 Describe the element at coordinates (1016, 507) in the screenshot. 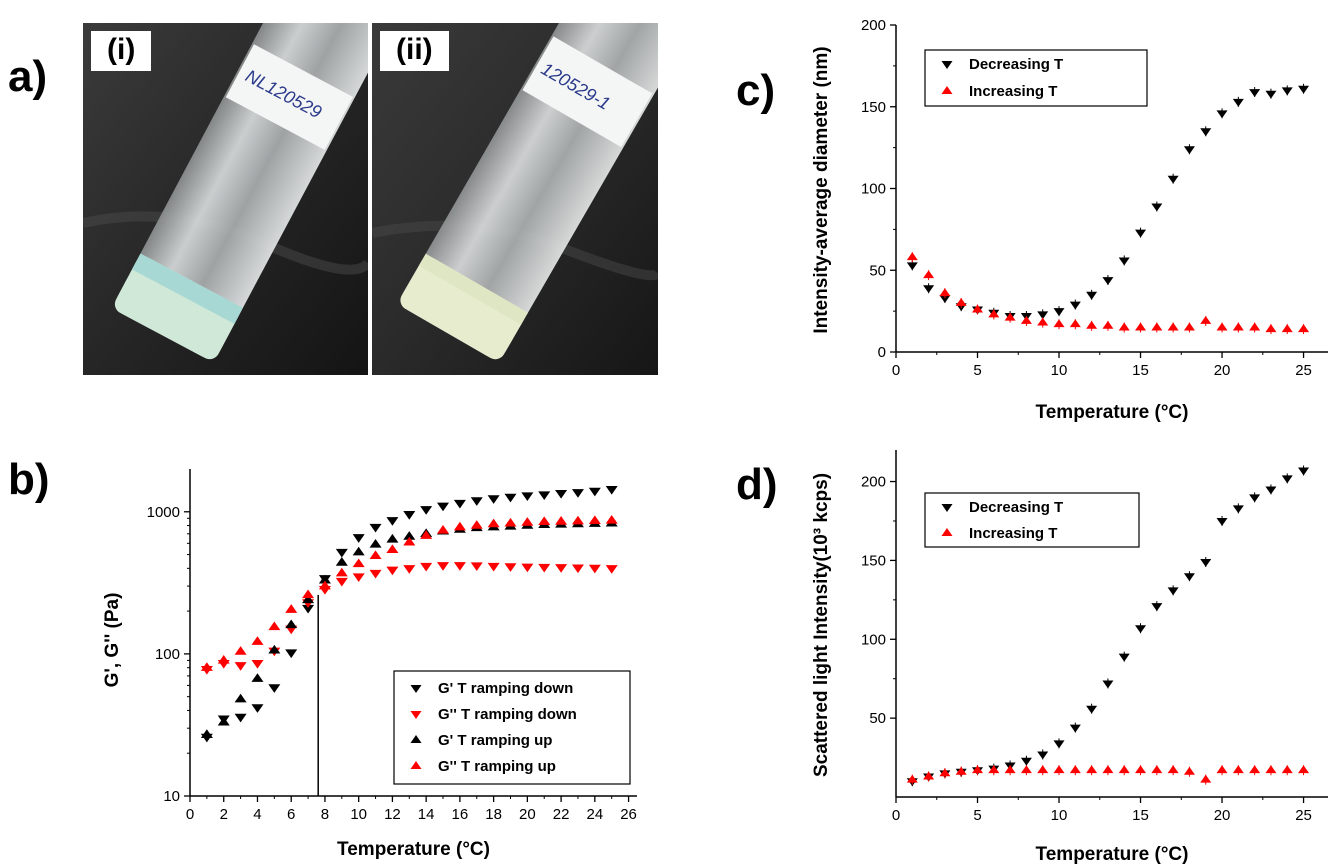

I see `legend-label: Decreasing T` at that location.